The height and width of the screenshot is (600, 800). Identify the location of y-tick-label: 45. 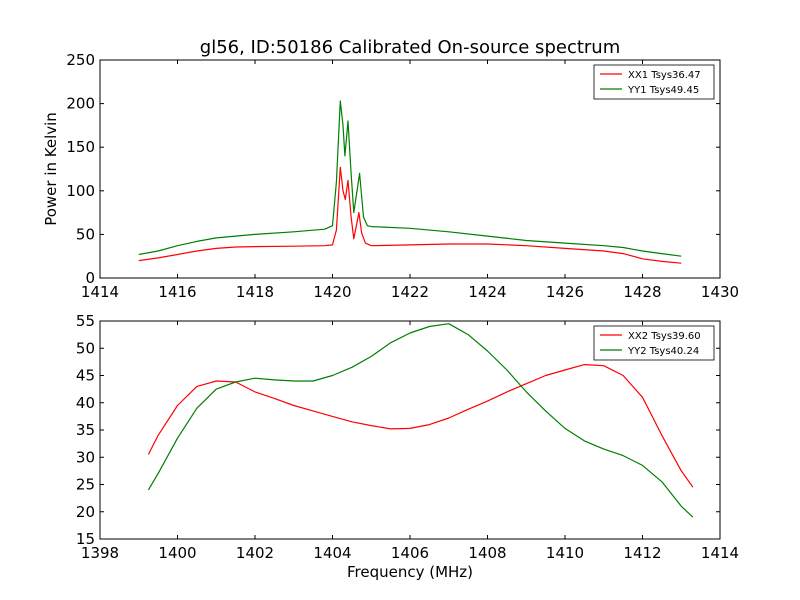
(85, 376).